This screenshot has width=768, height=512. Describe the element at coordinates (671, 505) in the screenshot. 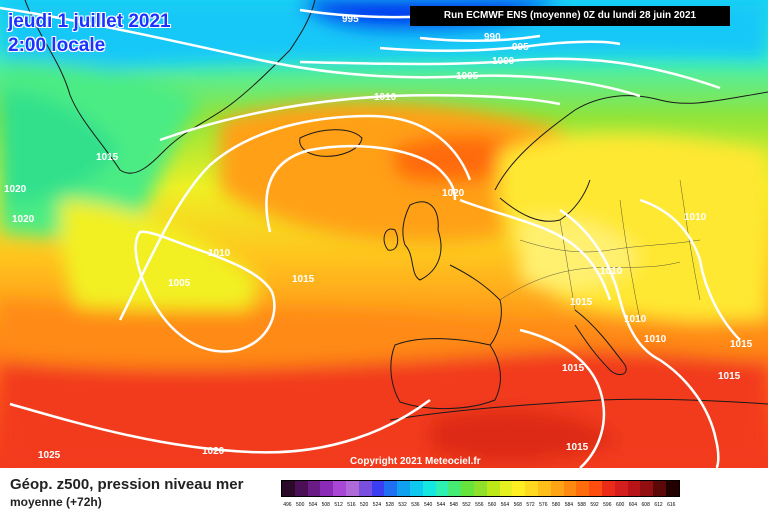

I see `scale-tick-label: 616` at that location.